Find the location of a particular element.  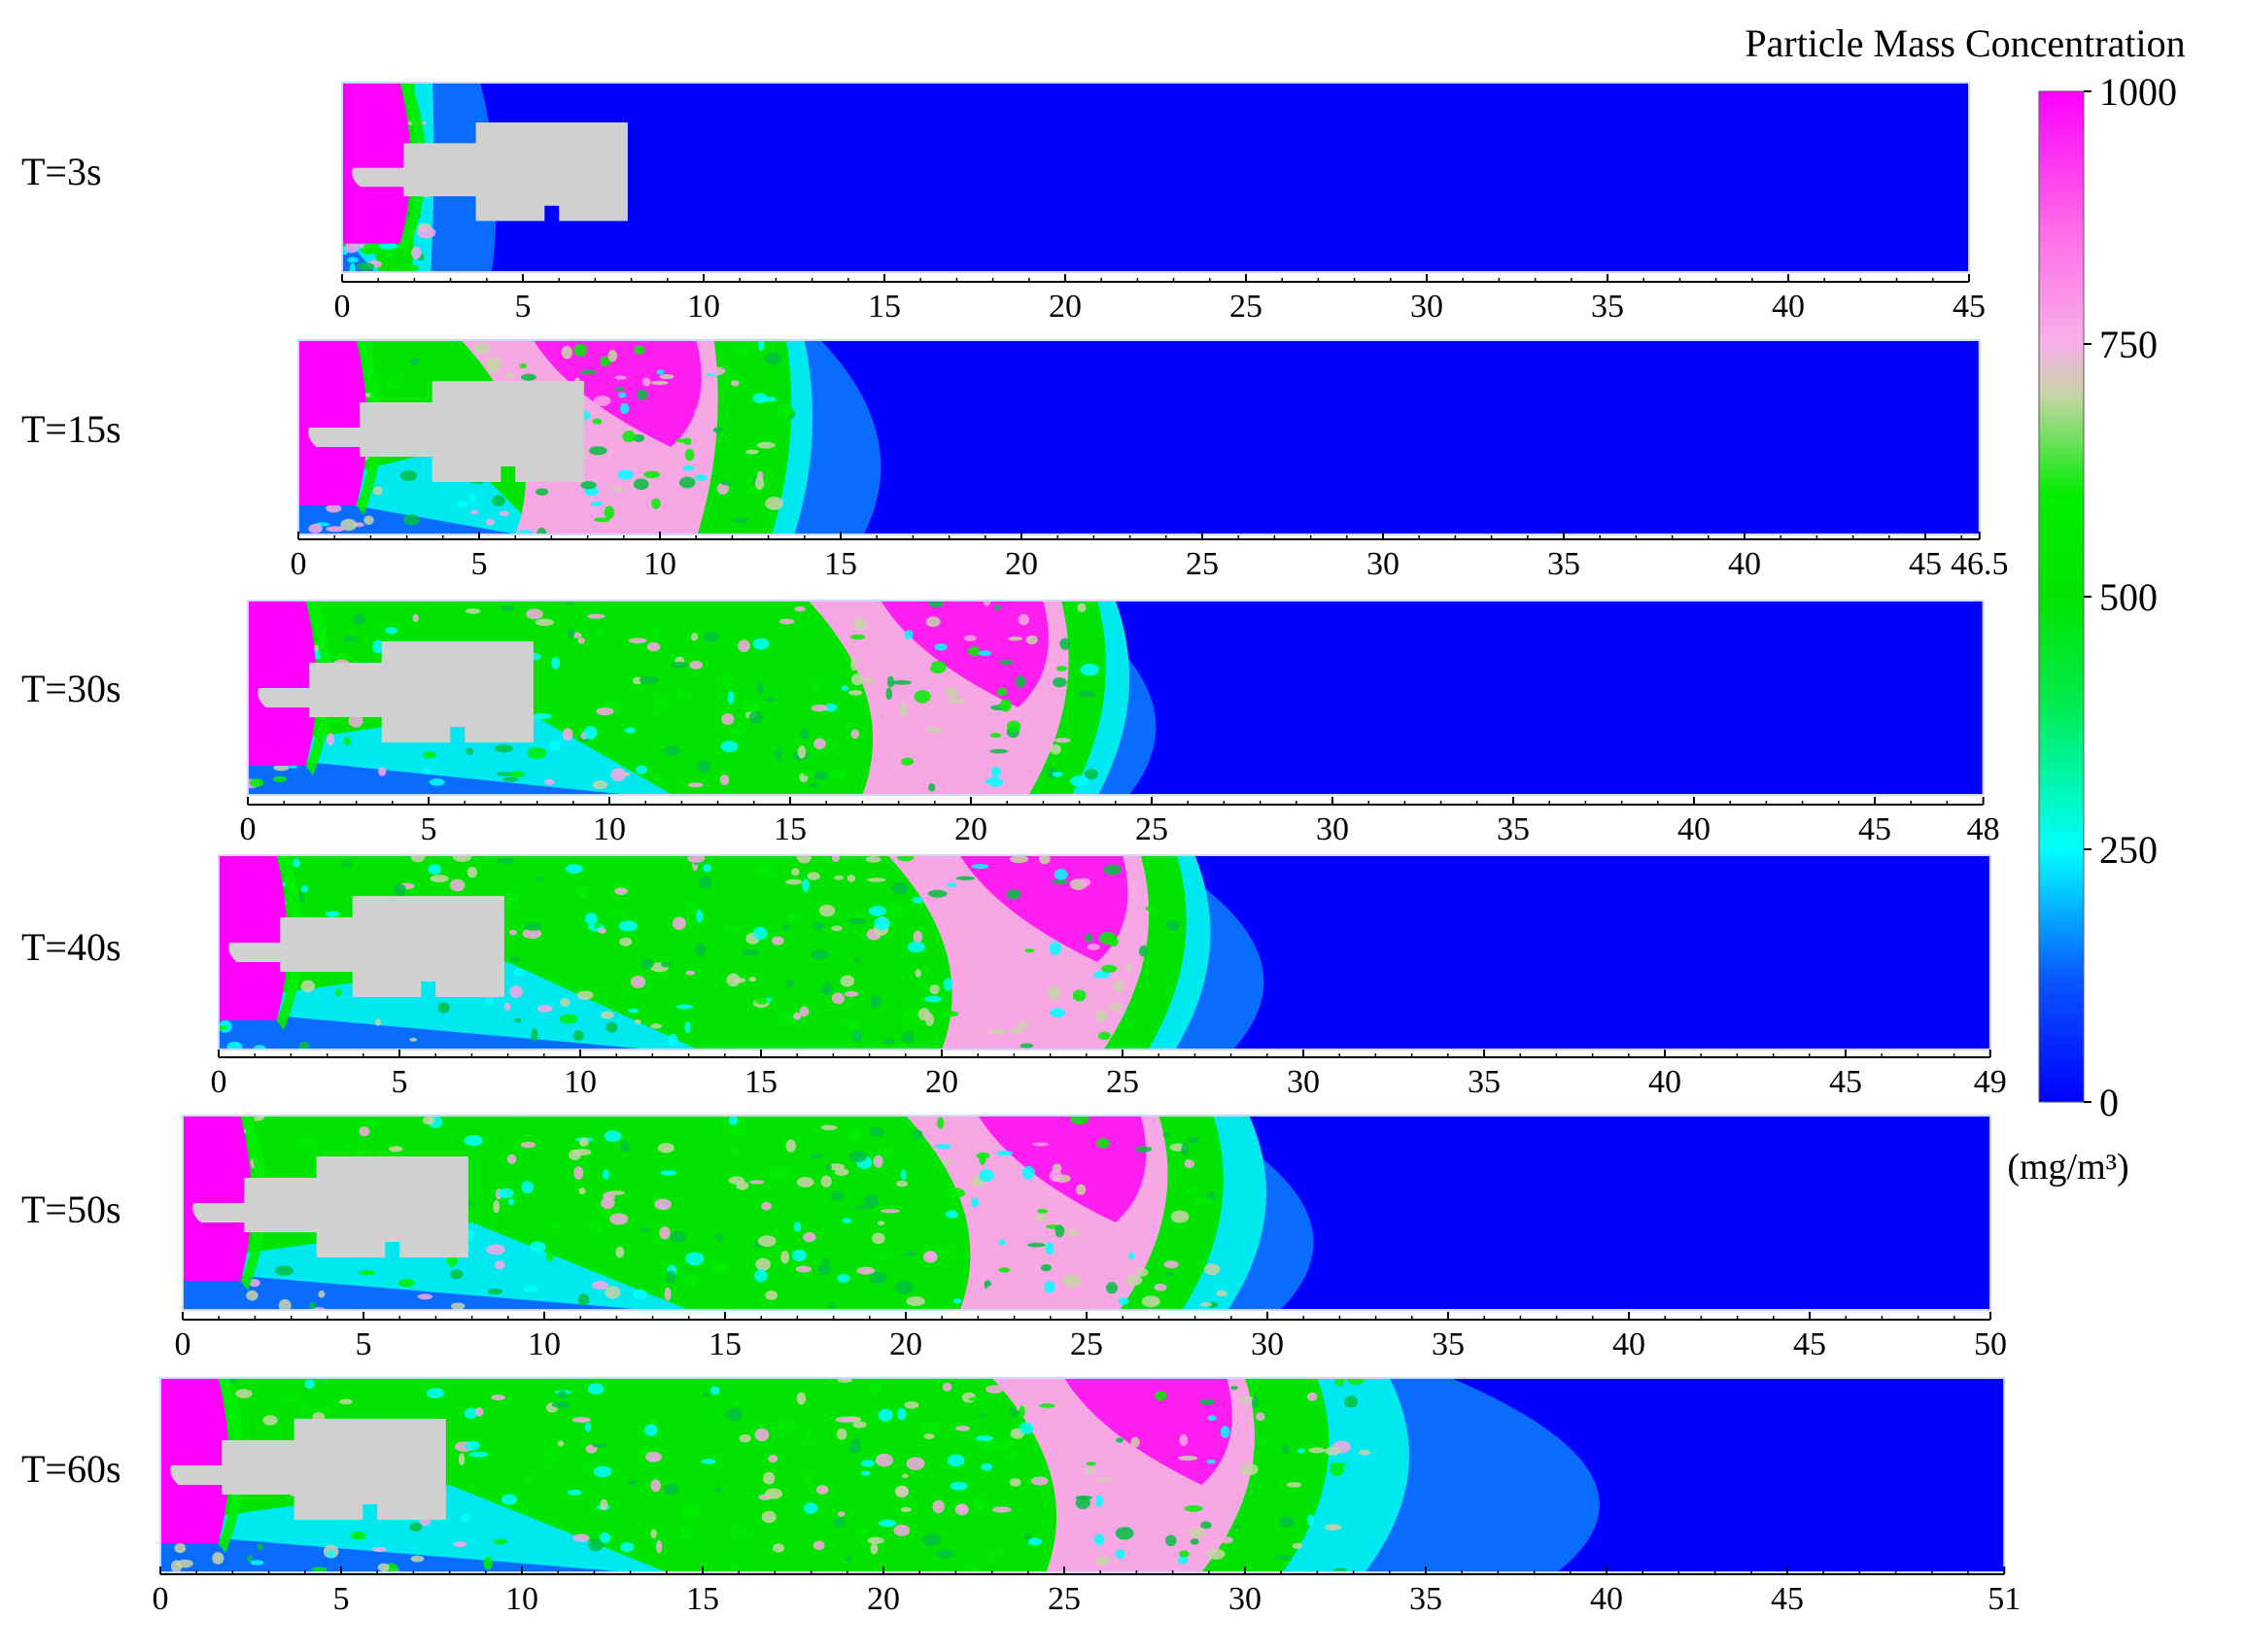

x-axis: 0 5 10 15 20 25 30 35 40 45 48 is located at coordinates (1120, 822).